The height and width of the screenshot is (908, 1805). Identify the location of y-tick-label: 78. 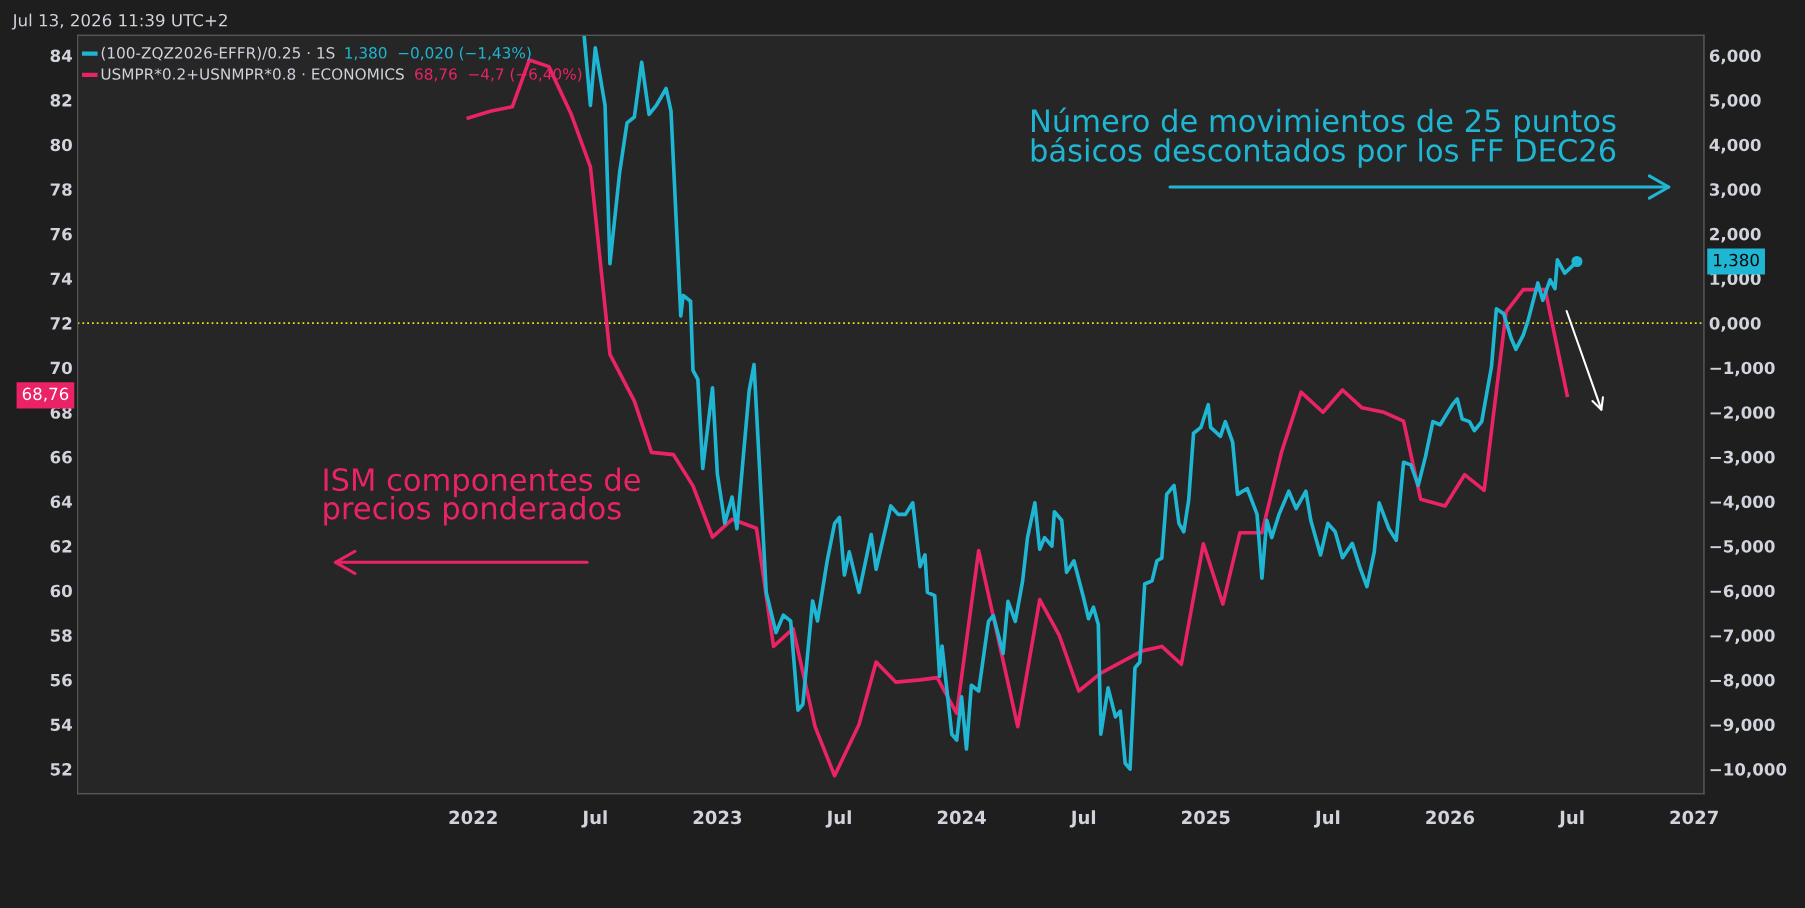
(61, 189).